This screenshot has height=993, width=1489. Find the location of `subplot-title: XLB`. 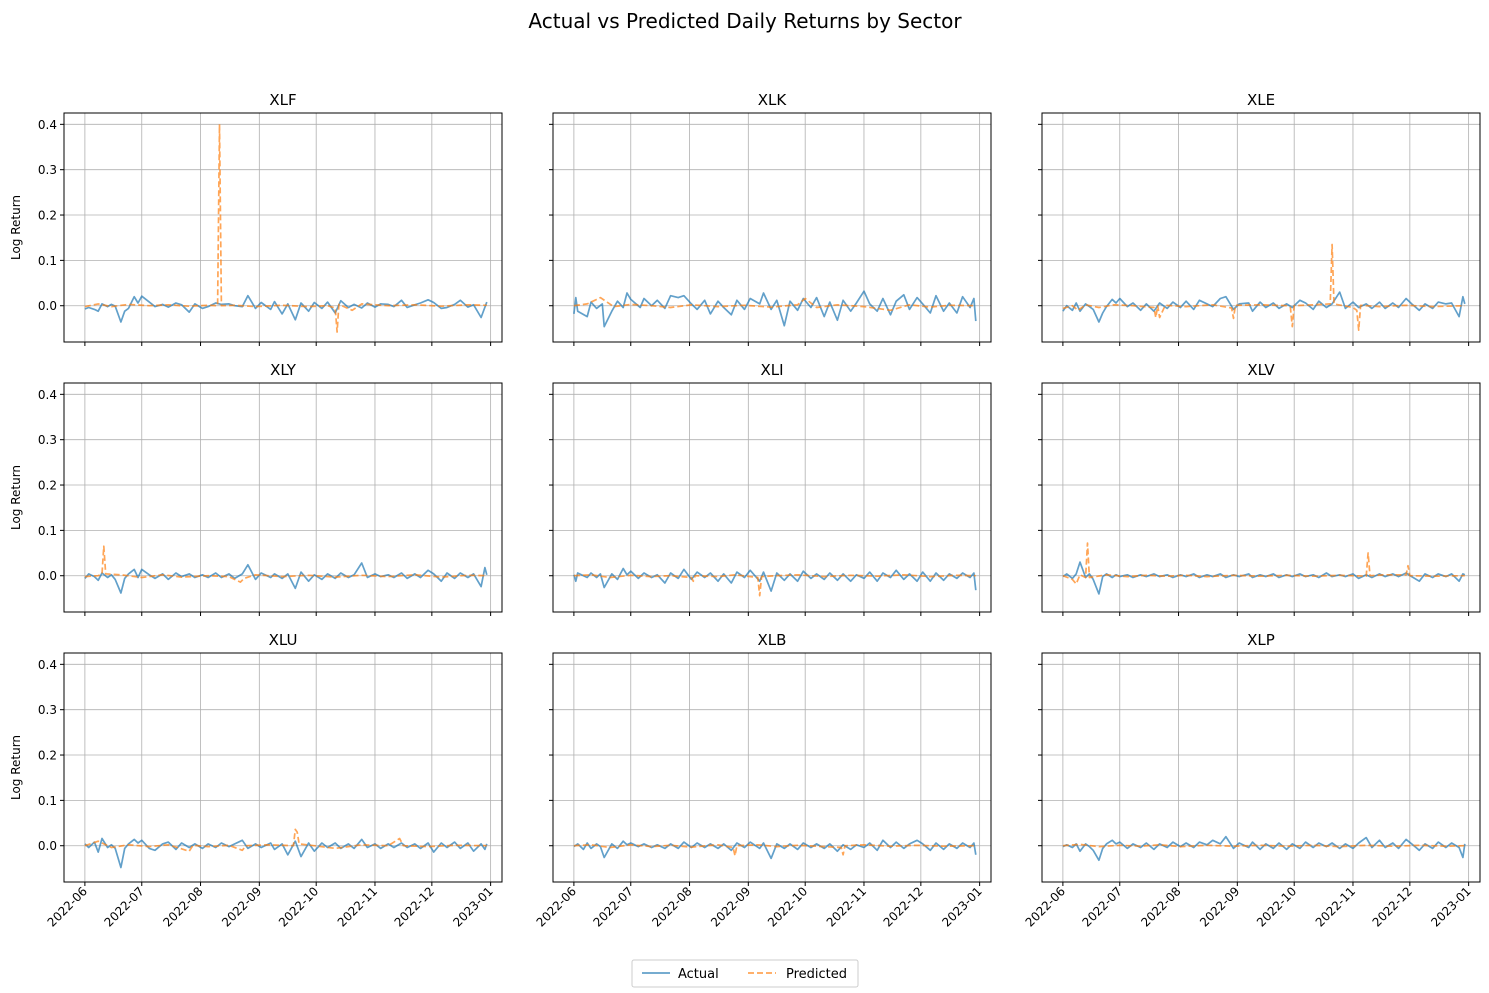

subplot-title: XLB is located at coordinates (772, 640).